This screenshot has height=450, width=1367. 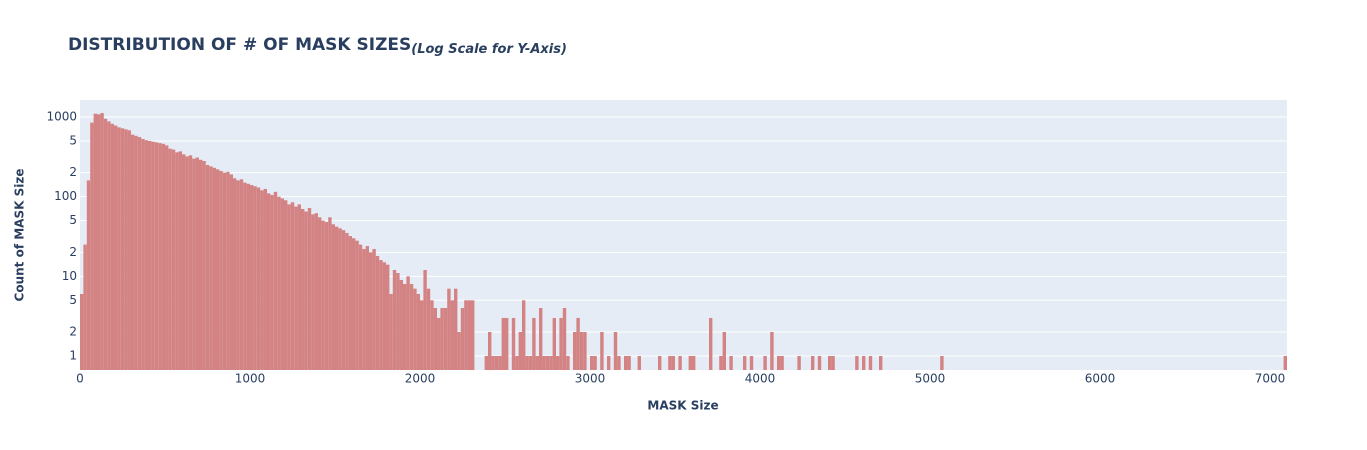 I want to click on y-tick-label: 10, so click(x=69, y=276).